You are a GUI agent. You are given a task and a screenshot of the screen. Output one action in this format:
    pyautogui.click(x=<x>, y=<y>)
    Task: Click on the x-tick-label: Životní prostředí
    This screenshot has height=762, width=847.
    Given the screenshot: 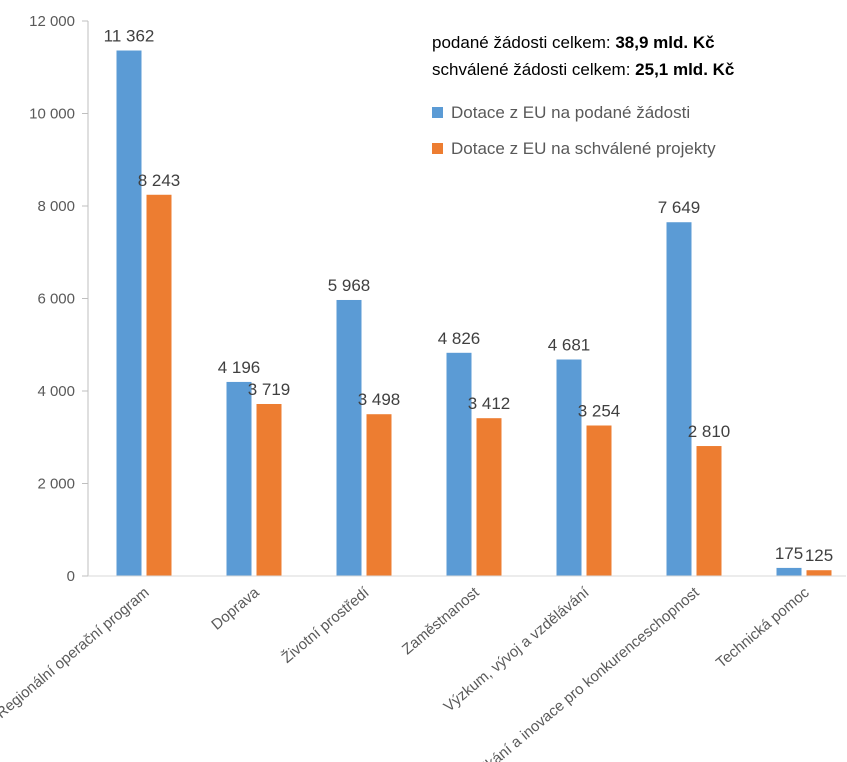 What is the action you would take?
    pyautogui.click(x=326, y=625)
    